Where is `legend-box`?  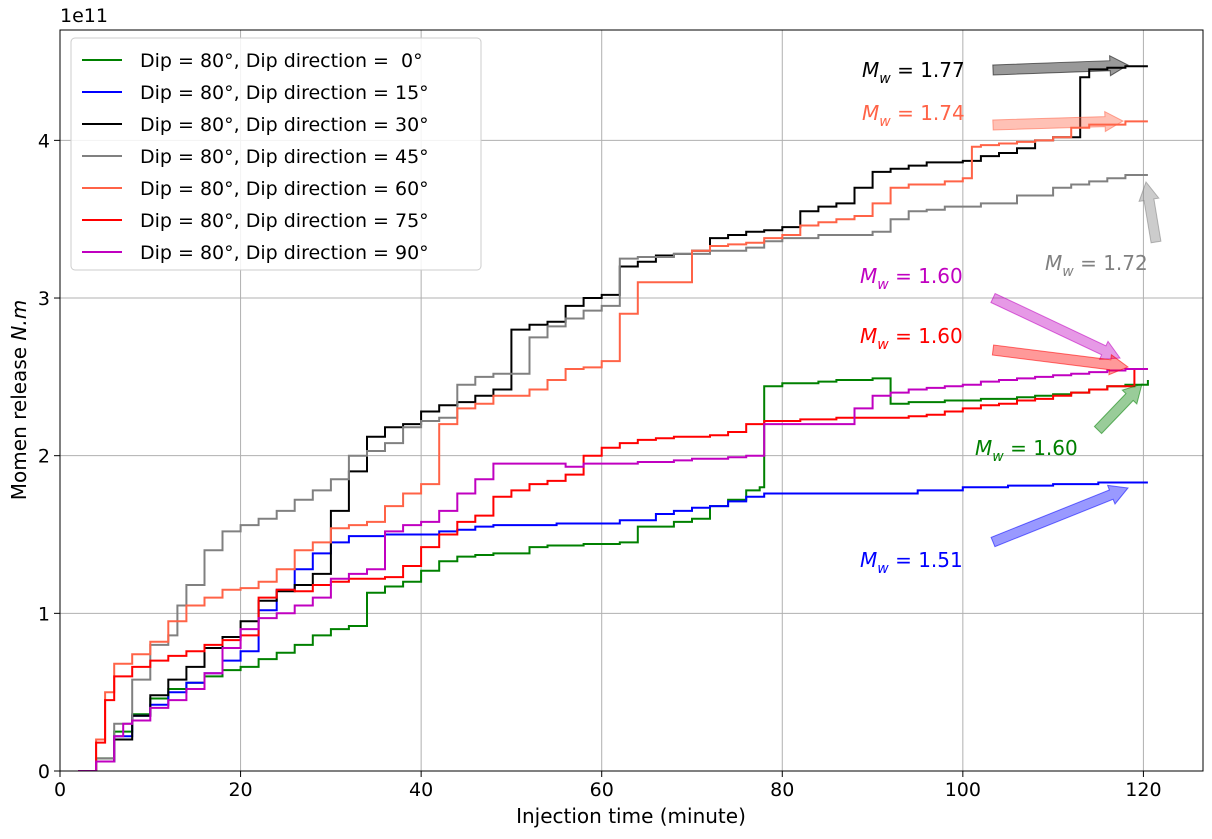
legend-box is located at coordinates (276, 154).